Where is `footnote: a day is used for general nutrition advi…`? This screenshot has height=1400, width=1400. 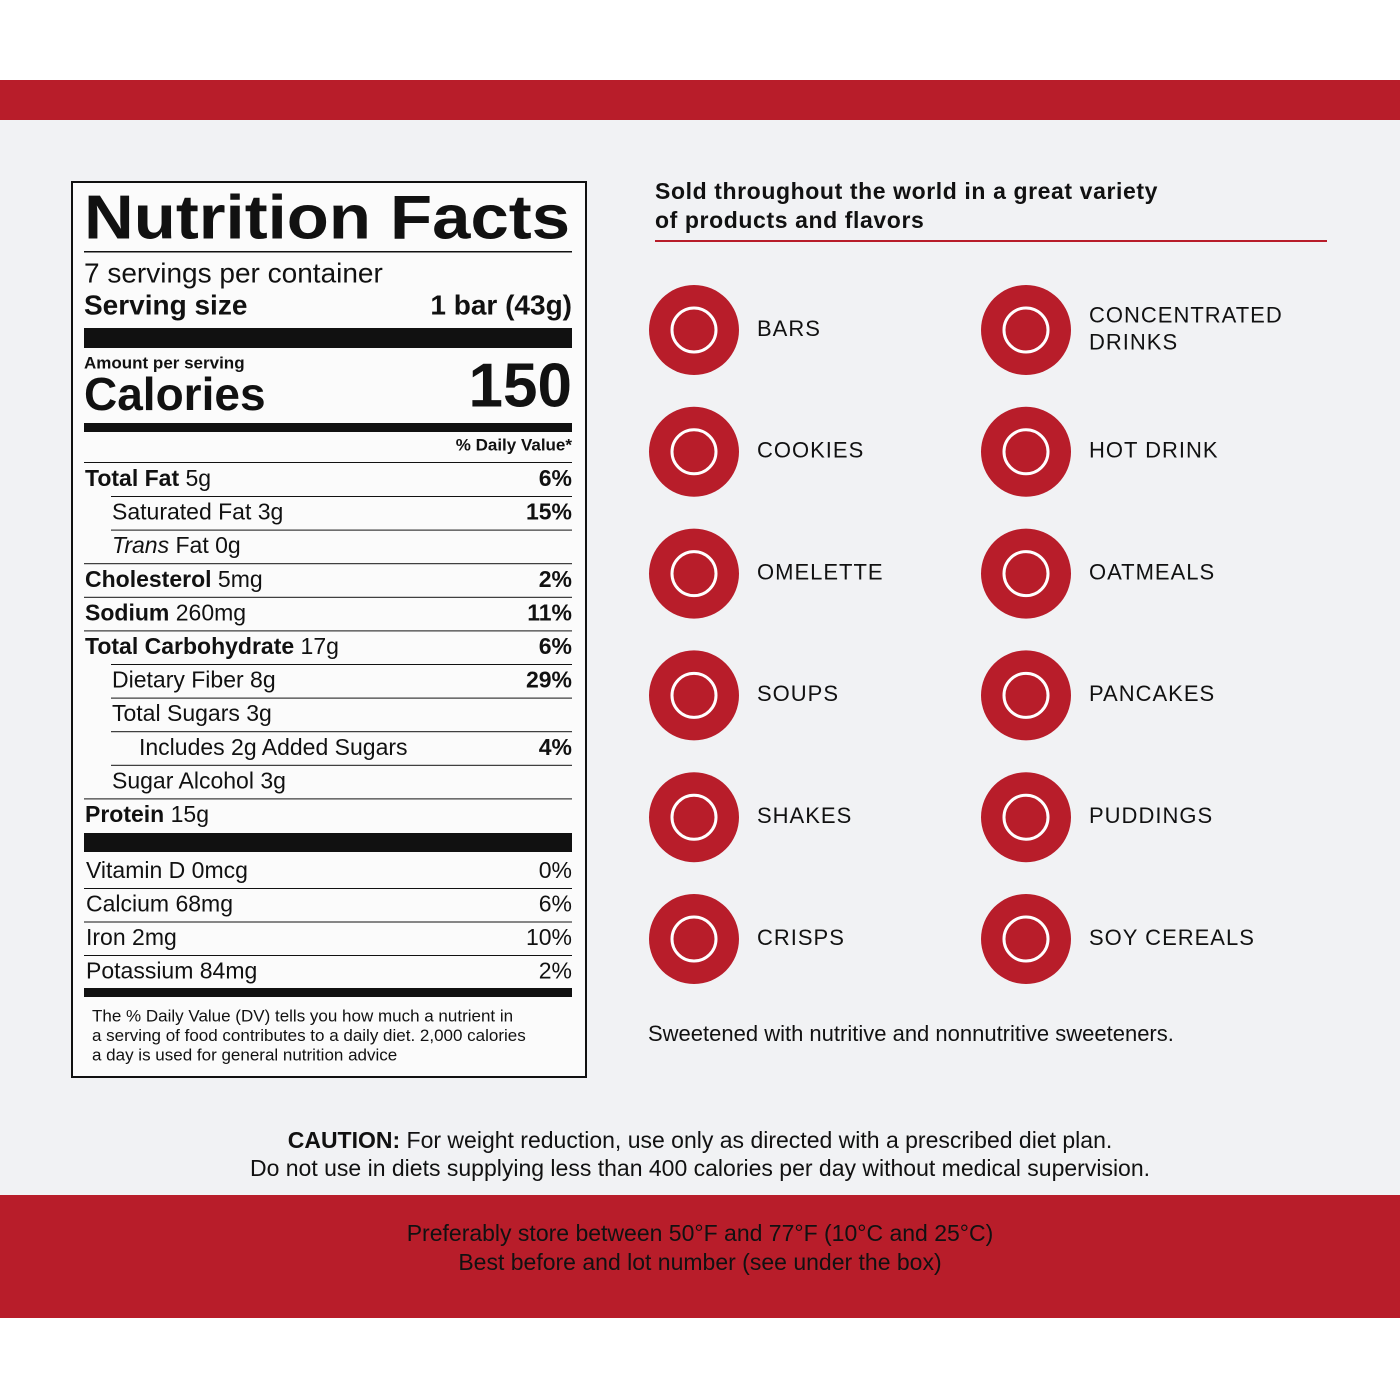 footnote: a day is used for general nutrition advi… is located at coordinates (244, 1054).